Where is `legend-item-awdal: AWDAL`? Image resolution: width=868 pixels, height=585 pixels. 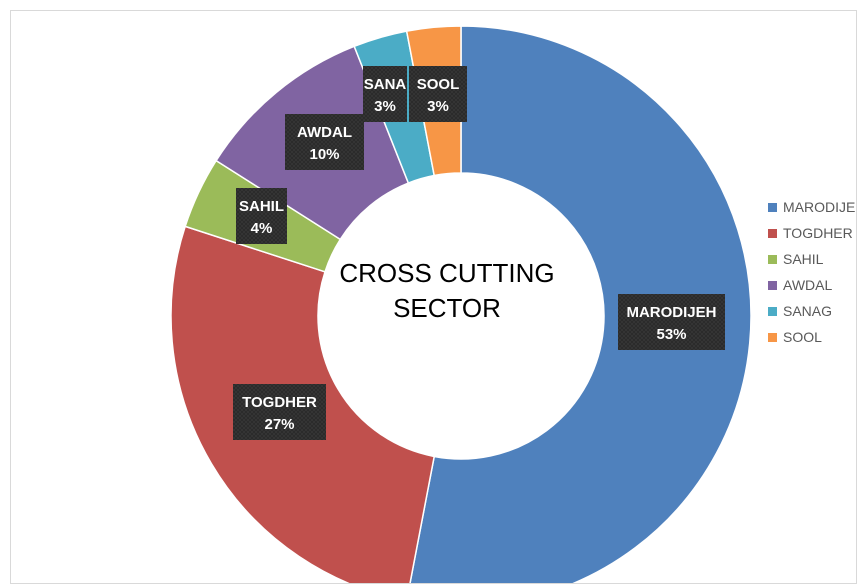
legend-item-awdal: AWDAL is located at coordinates (812, 285).